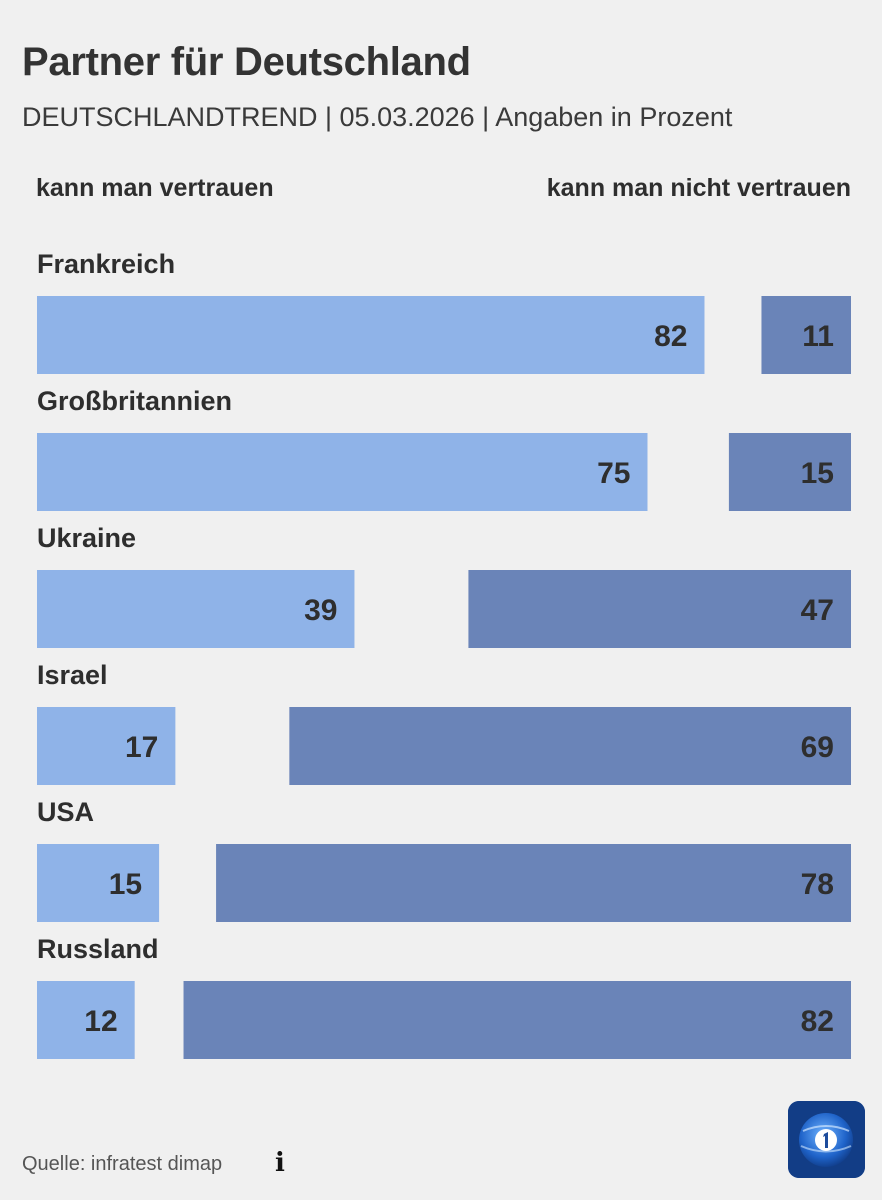 The height and width of the screenshot is (1200, 882). I want to click on info-icon: i, so click(280, 1163).